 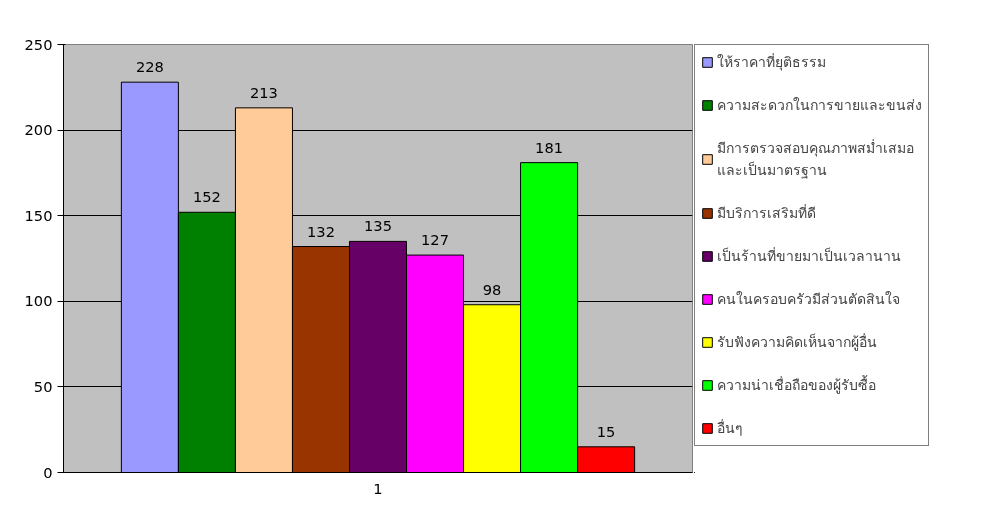 What do you see at coordinates (320, 231) in the screenshot?
I see `data-label: 132` at bounding box center [320, 231].